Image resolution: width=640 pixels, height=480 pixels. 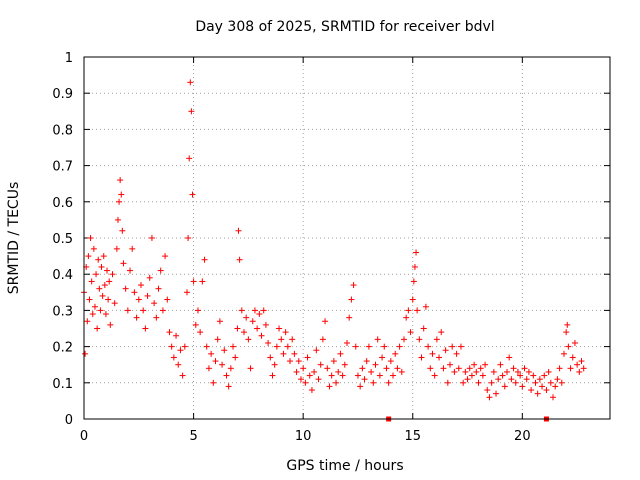 What do you see at coordinates (14, 238) in the screenshot?
I see `y-axis-label: SRMTID / TECUs` at bounding box center [14, 238].